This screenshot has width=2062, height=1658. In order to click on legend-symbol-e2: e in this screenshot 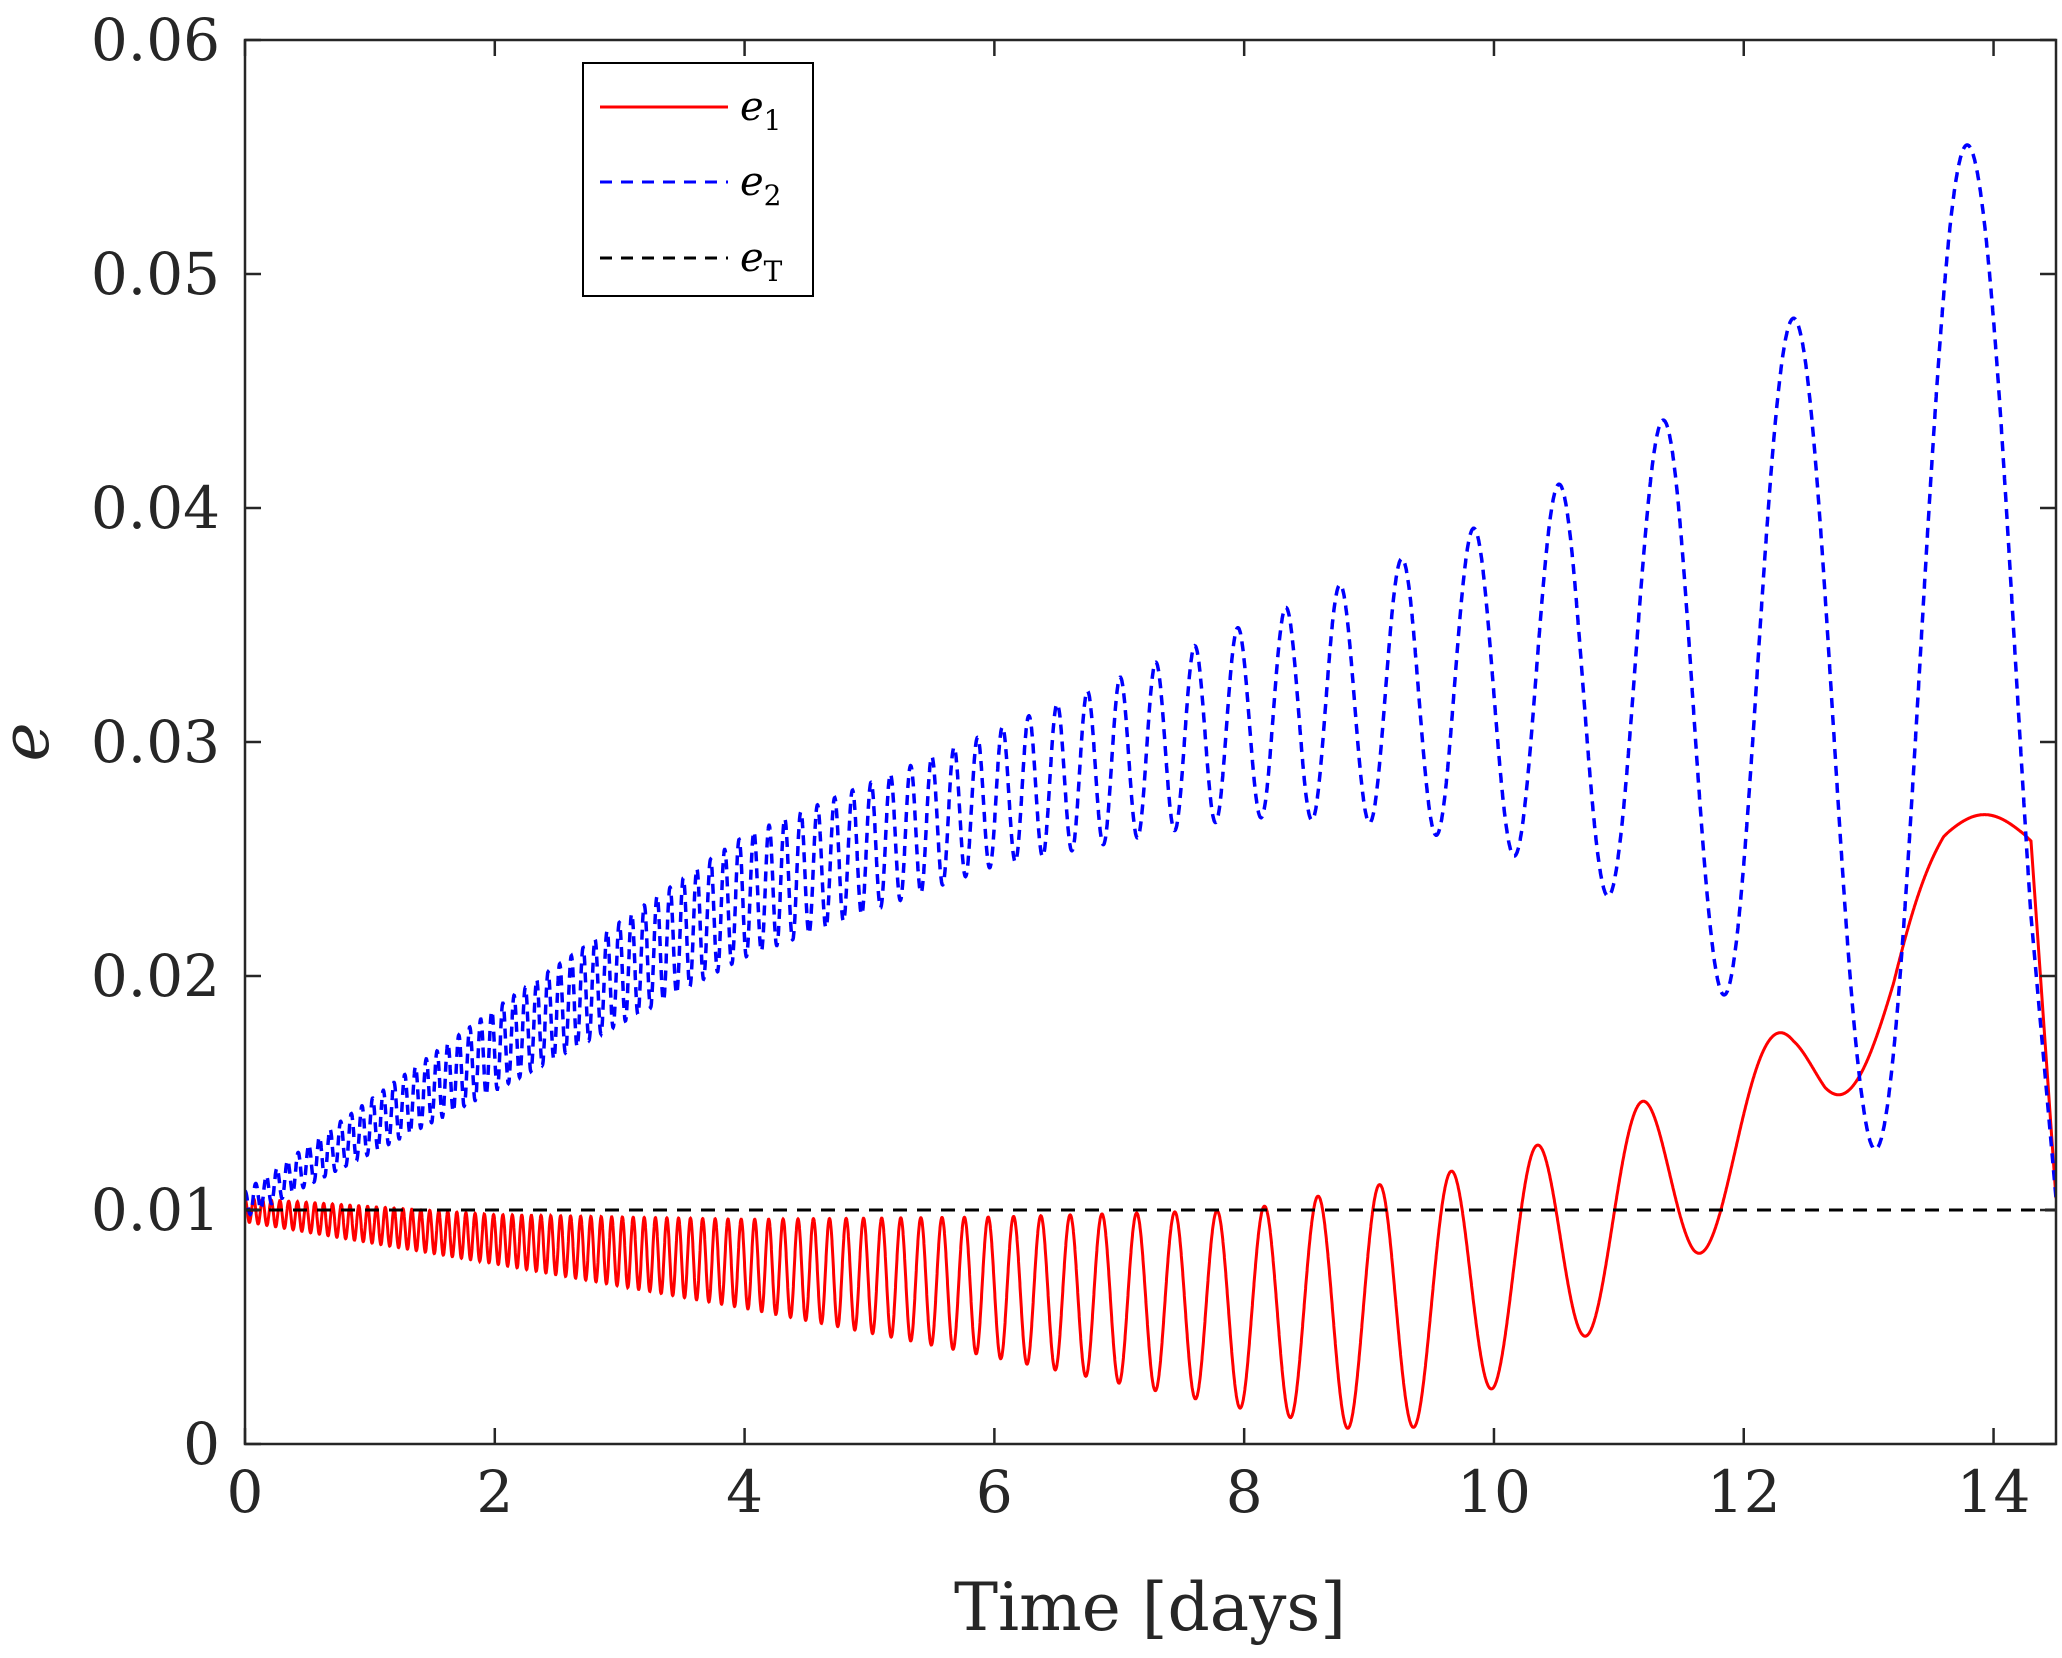, I will do `click(752, 182)`.